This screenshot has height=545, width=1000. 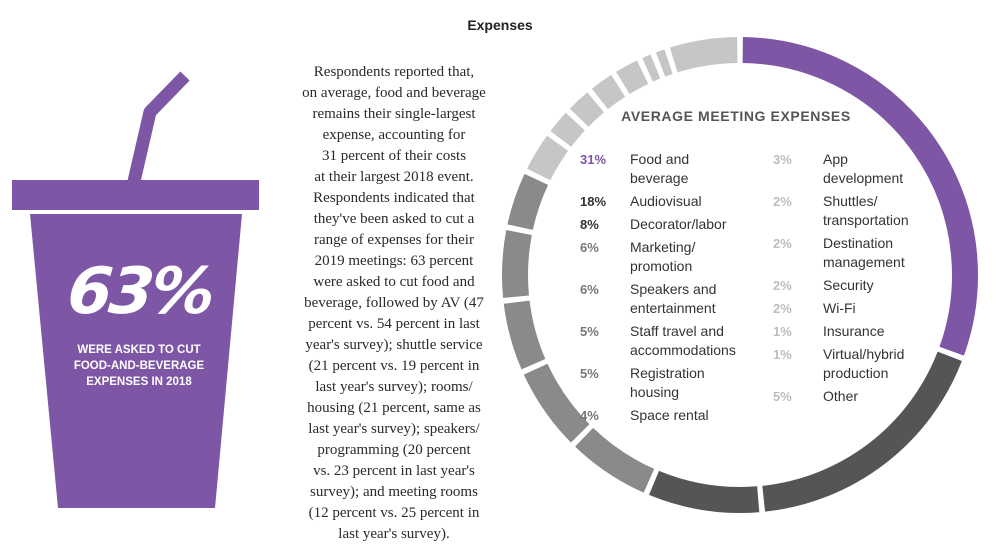 I want to click on legend-label: Other, so click(x=840, y=396).